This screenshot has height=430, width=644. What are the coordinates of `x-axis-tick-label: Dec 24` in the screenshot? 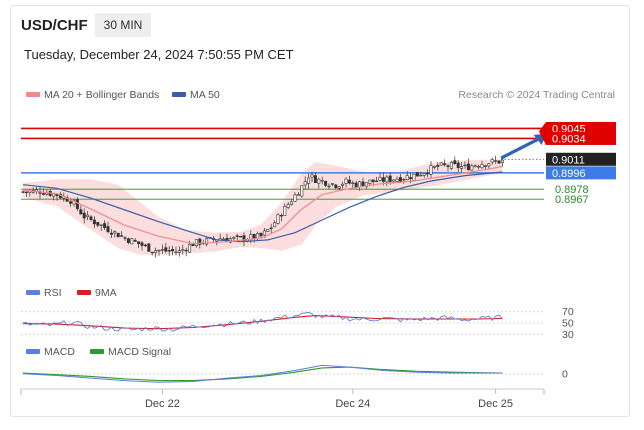 It's located at (352, 404).